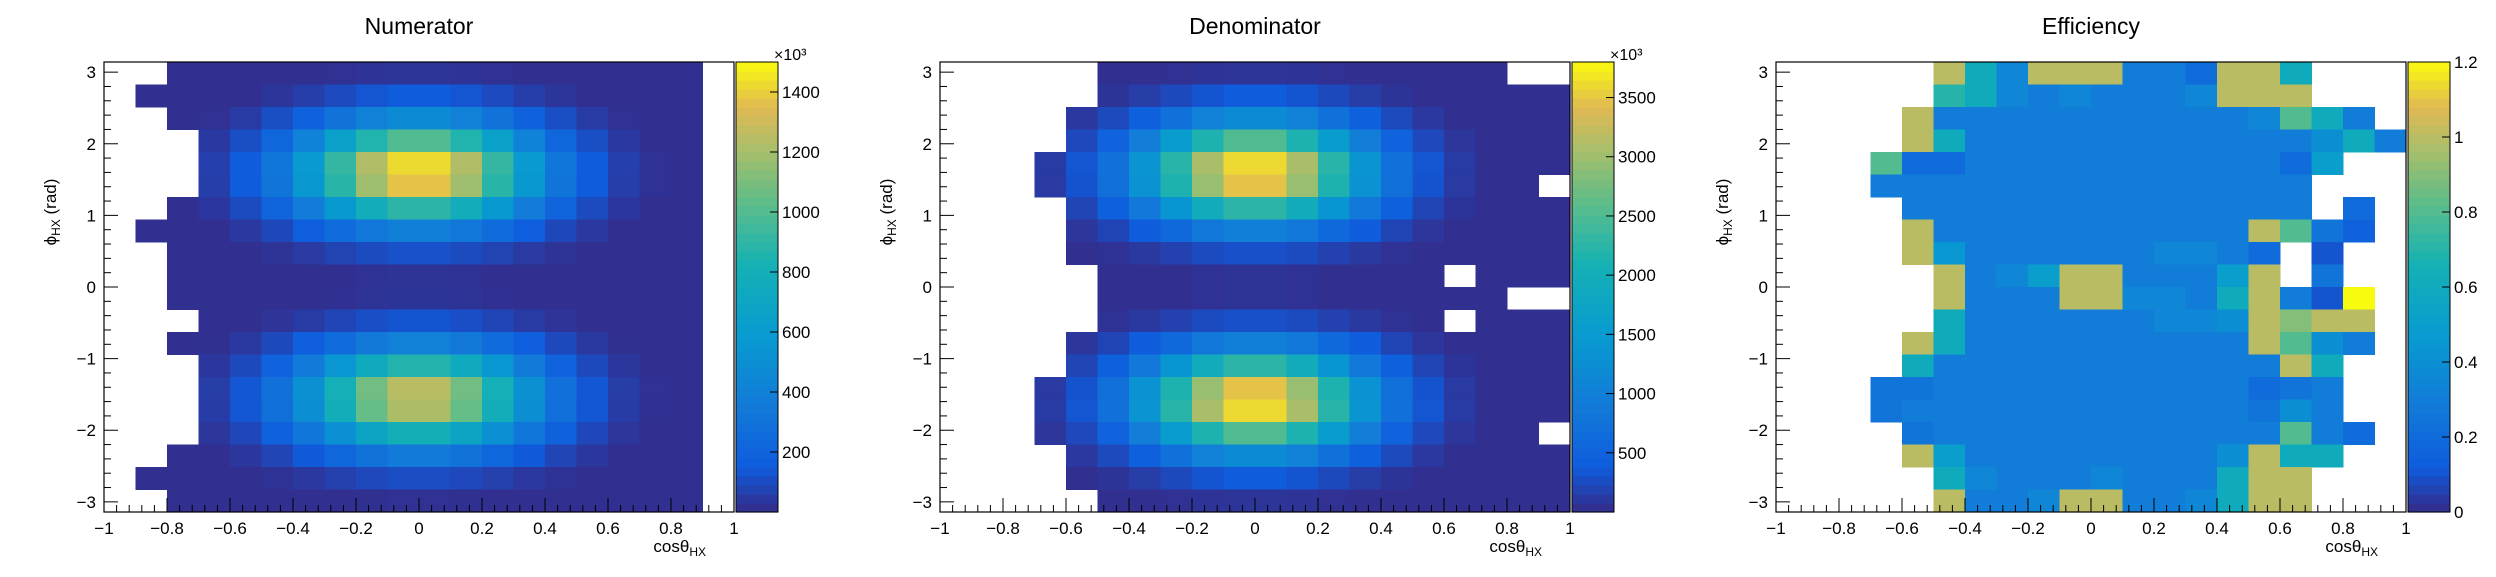 This screenshot has height=577, width=2496. I want to click on y-tick-label: −1, so click(86, 359).